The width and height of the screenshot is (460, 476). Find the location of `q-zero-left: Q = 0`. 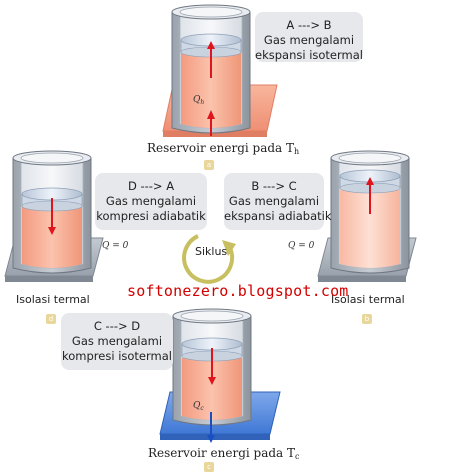

q-zero-left: Q = 0 is located at coordinates (115, 246).